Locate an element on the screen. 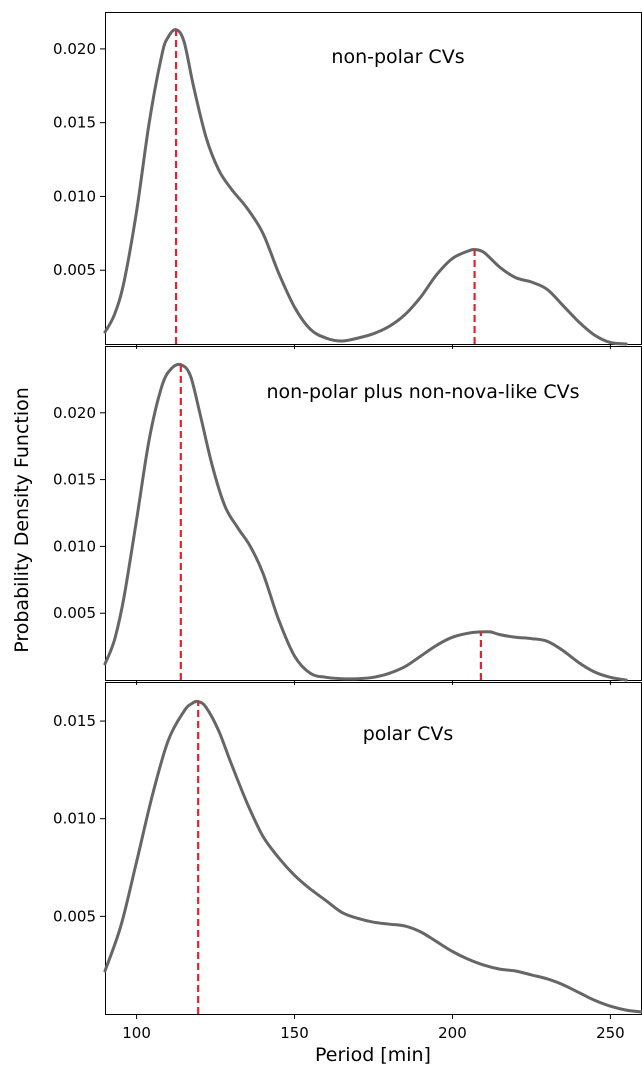 The image size is (642, 1075). x-tick-label: 200 is located at coordinates (452, 1033).